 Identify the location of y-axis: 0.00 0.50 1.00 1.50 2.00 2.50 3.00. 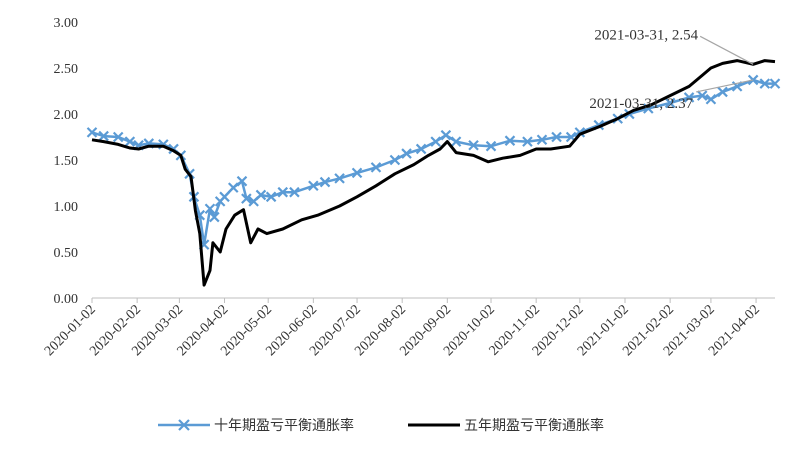
(66, 161).